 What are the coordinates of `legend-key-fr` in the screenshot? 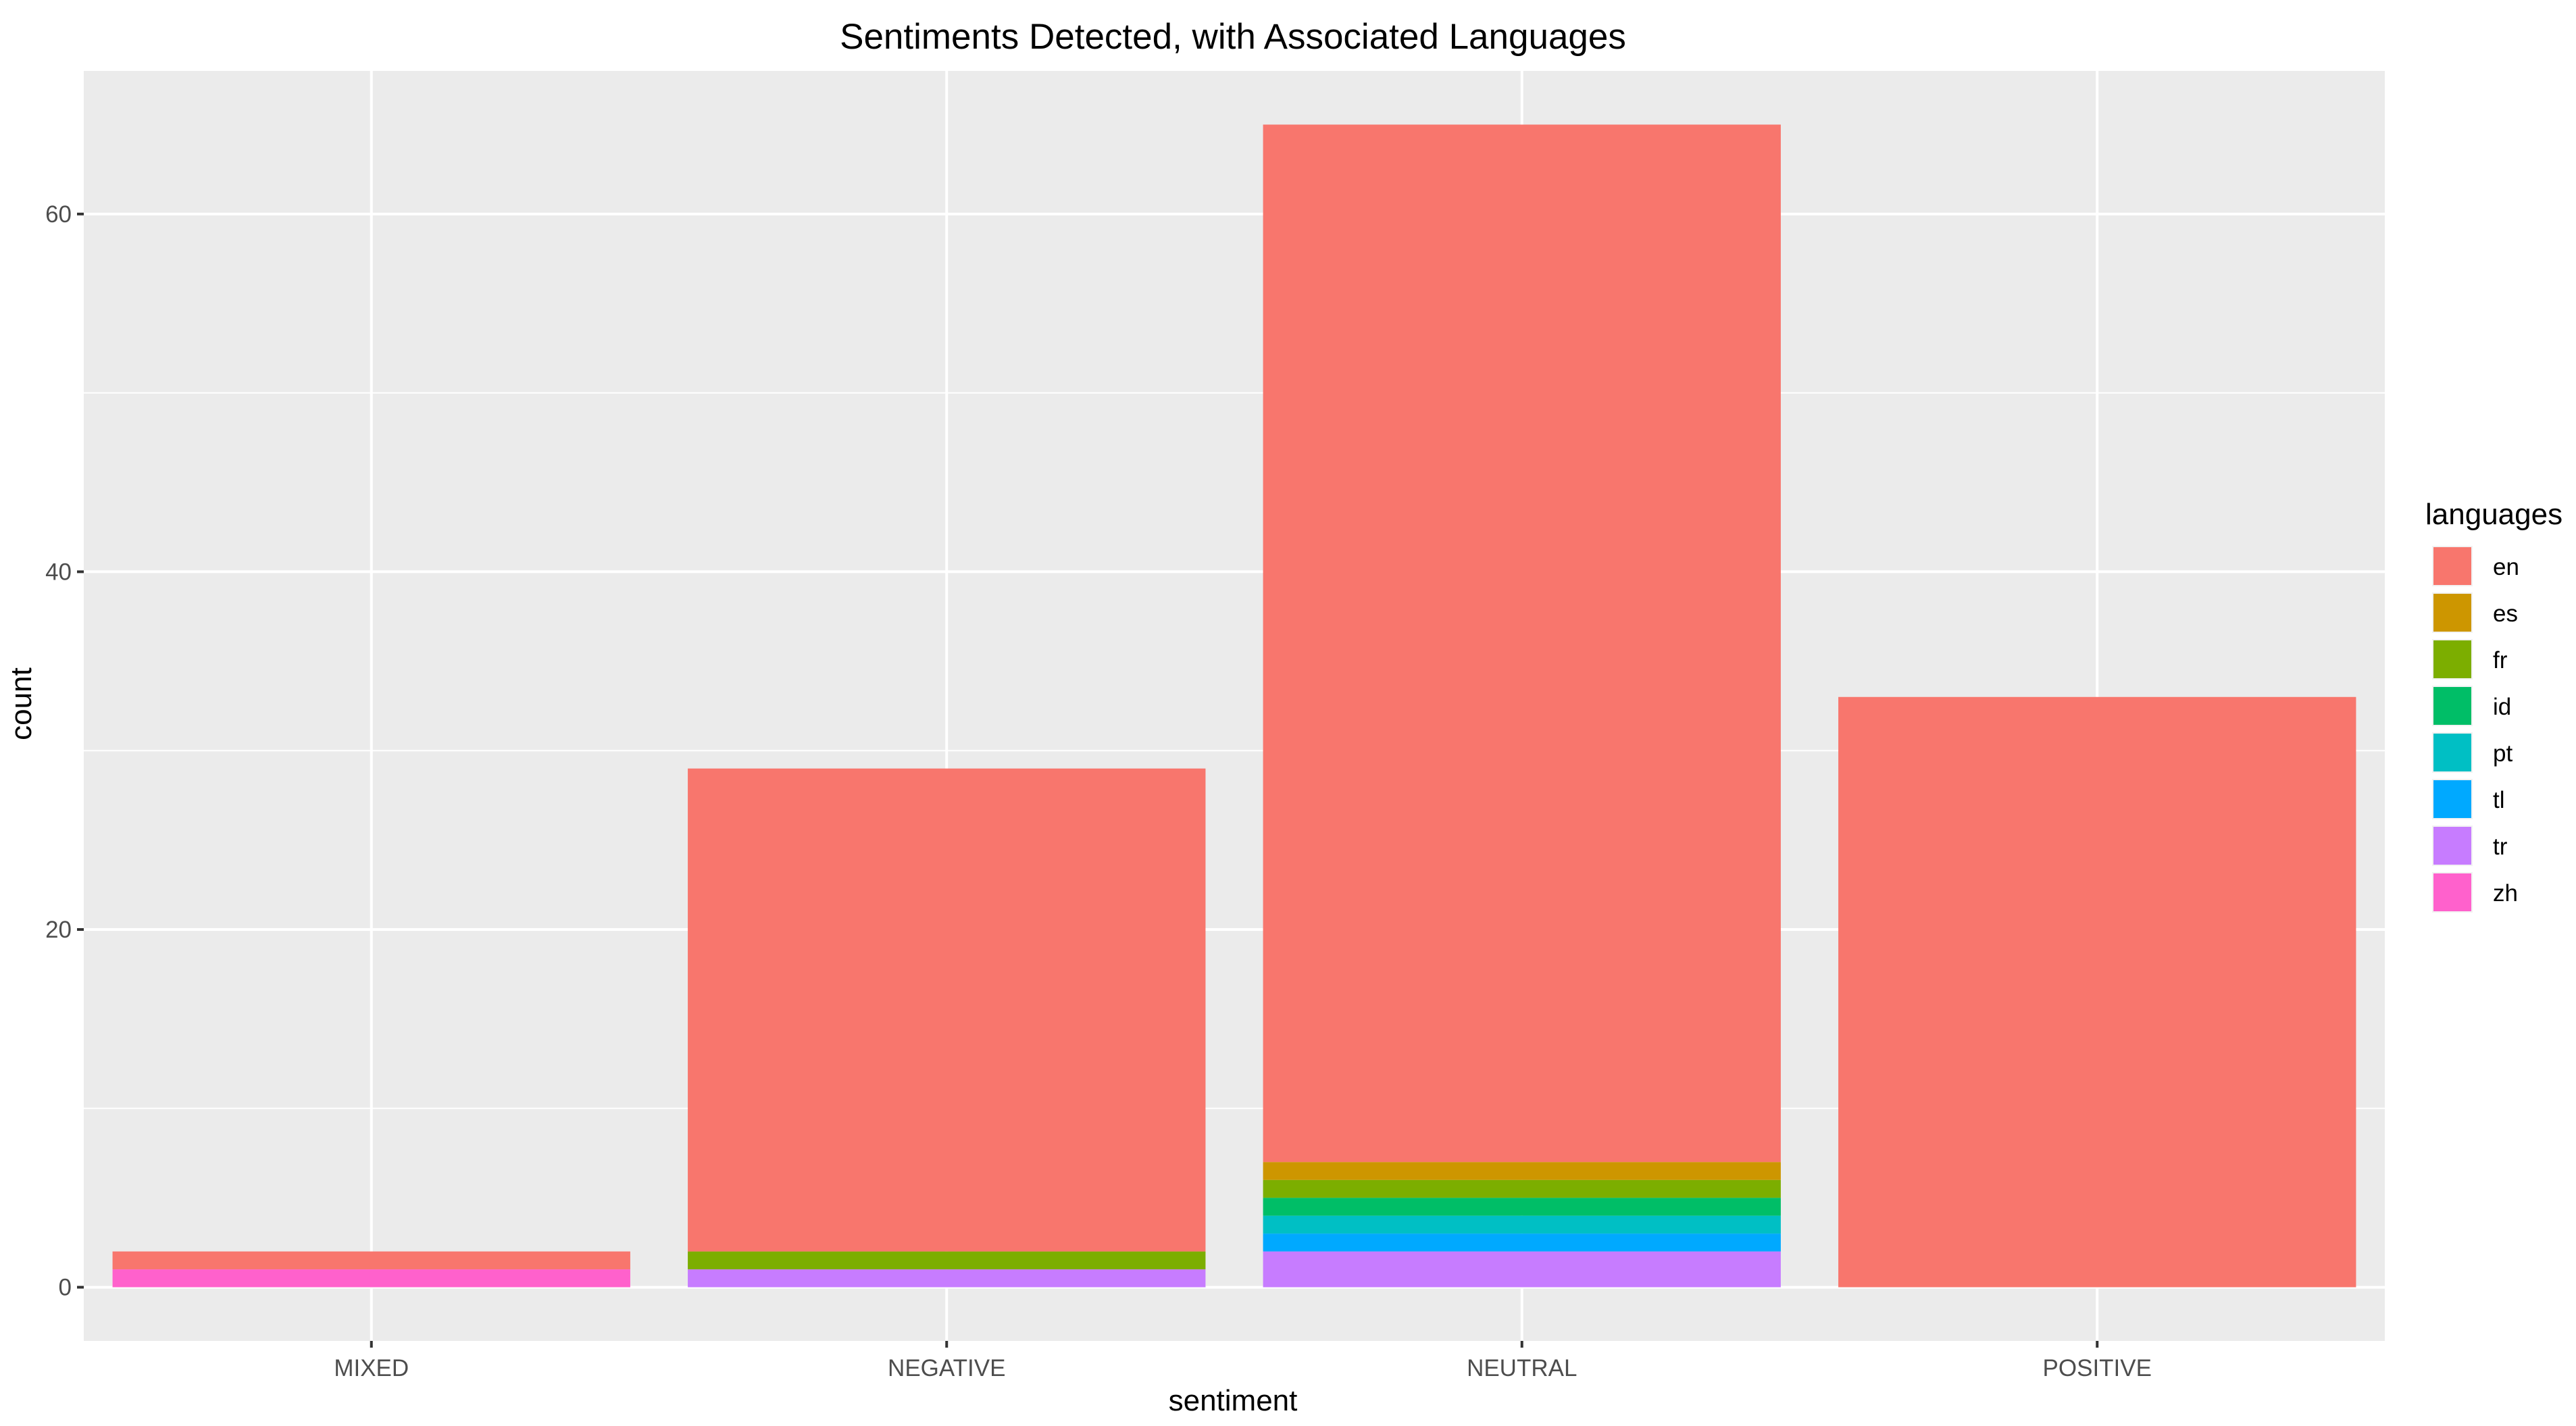 It's located at (2452, 659).